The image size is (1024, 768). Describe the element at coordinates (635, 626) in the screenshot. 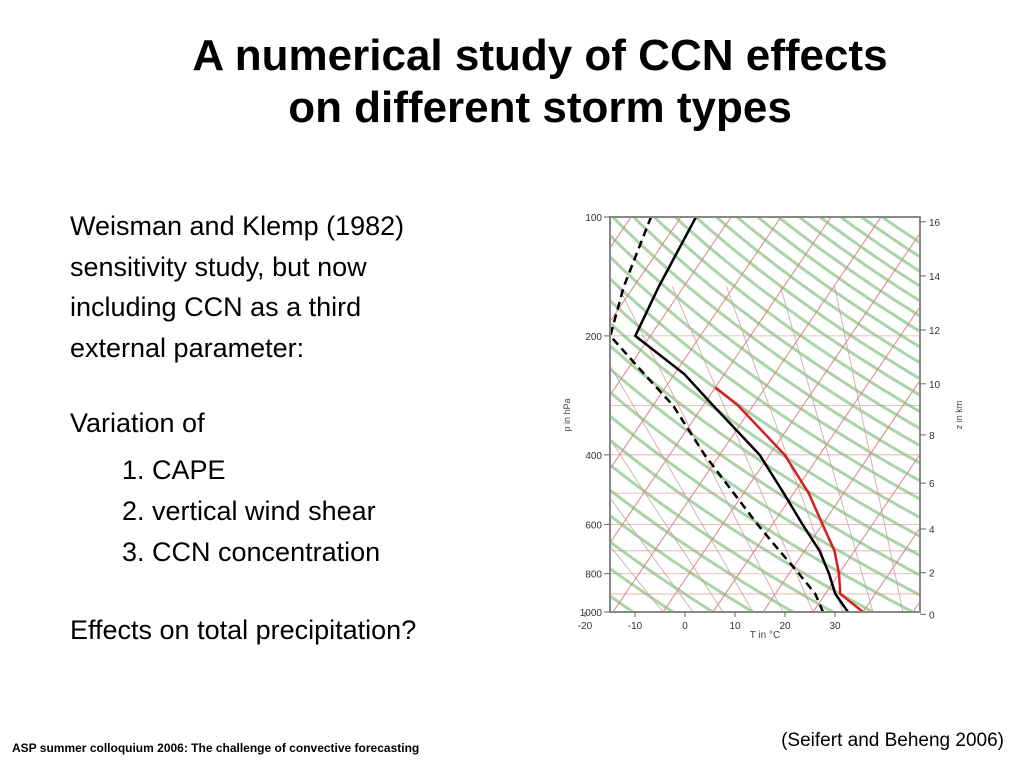

I see `temperature-tick-label: -10` at that location.